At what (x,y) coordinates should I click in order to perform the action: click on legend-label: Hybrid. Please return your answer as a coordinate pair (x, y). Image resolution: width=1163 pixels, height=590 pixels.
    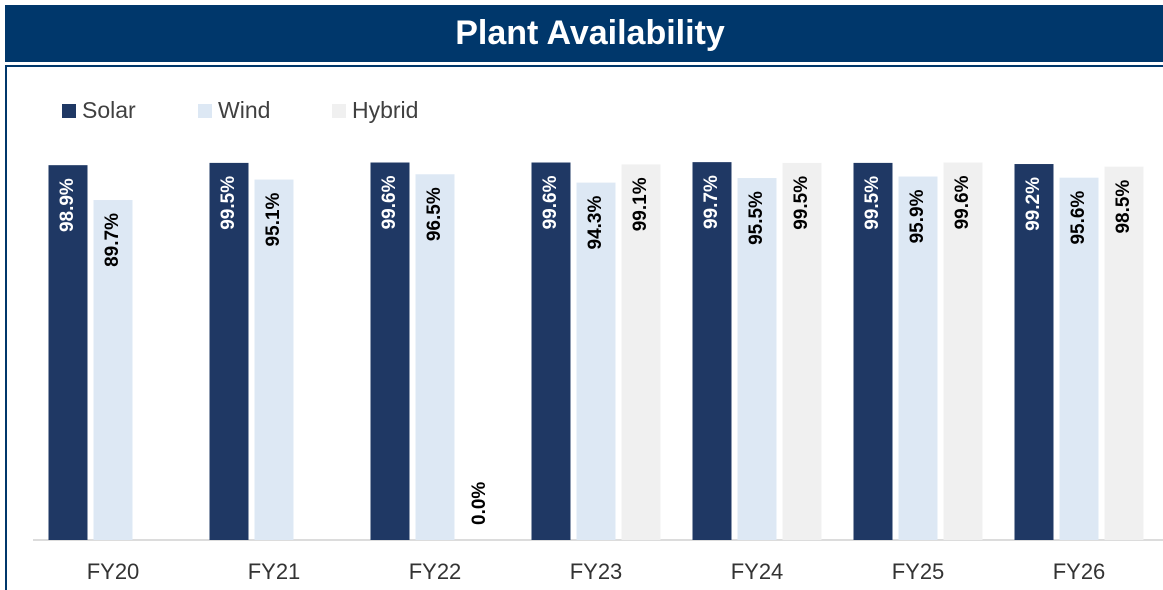
    Looking at the image, I should click on (385, 110).